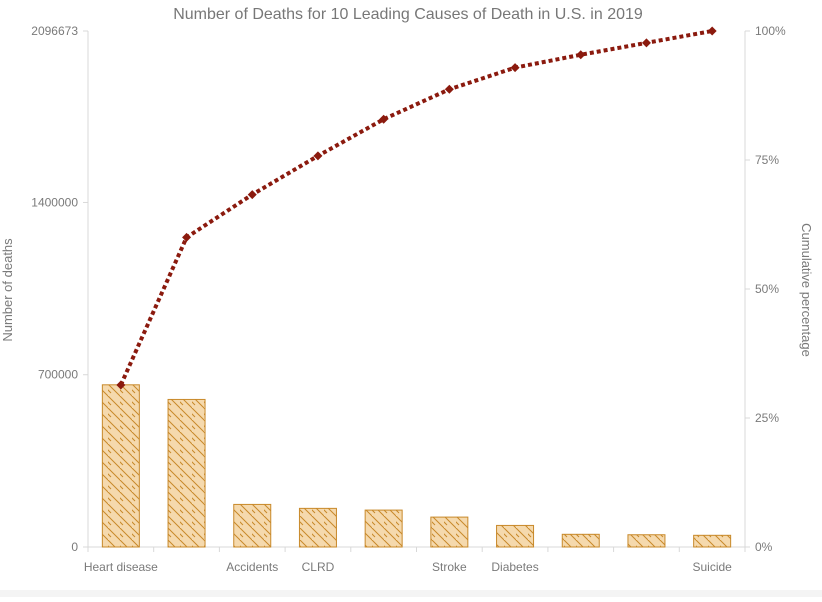 This screenshot has width=822, height=602. What do you see at coordinates (121, 567) in the screenshot?
I see `x-tick-label: Heart disease` at bounding box center [121, 567].